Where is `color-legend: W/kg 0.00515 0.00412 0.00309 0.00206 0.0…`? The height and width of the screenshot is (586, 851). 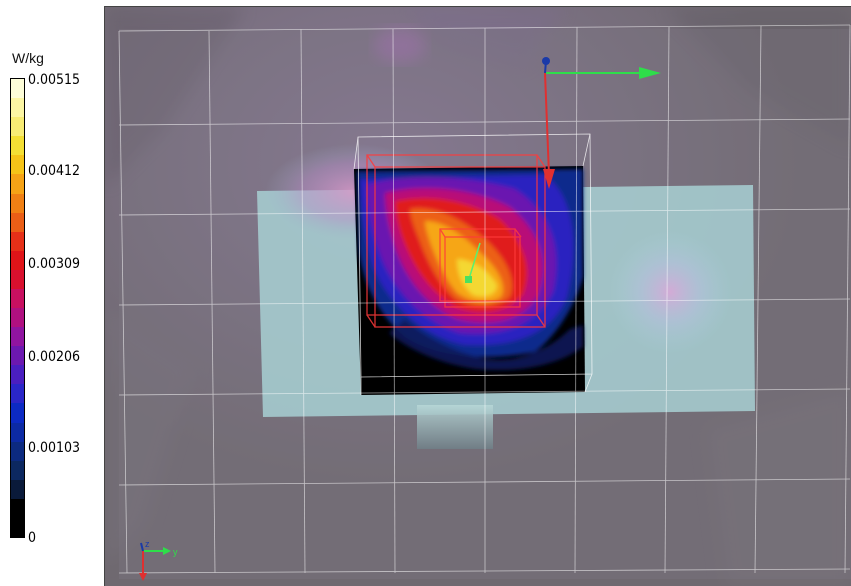 color-legend: W/kg 0.00515 0.00412 0.00309 0.00206 0.0… is located at coordinates (52, 293).